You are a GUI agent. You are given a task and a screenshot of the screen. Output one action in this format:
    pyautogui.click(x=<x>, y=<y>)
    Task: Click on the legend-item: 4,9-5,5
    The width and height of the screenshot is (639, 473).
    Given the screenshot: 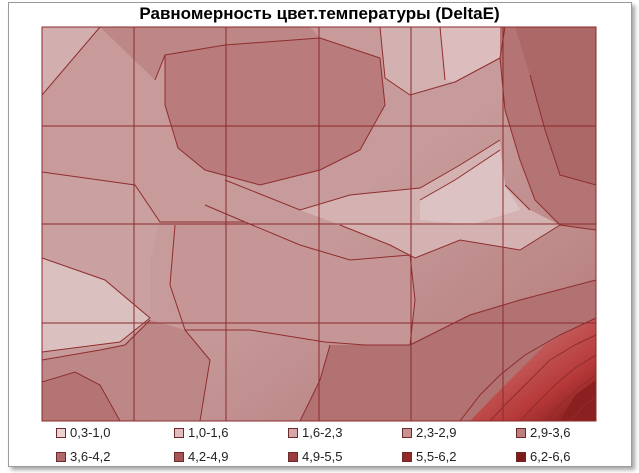 What is the action you would take?
    pyautogui.click(x=315, y=456)
    